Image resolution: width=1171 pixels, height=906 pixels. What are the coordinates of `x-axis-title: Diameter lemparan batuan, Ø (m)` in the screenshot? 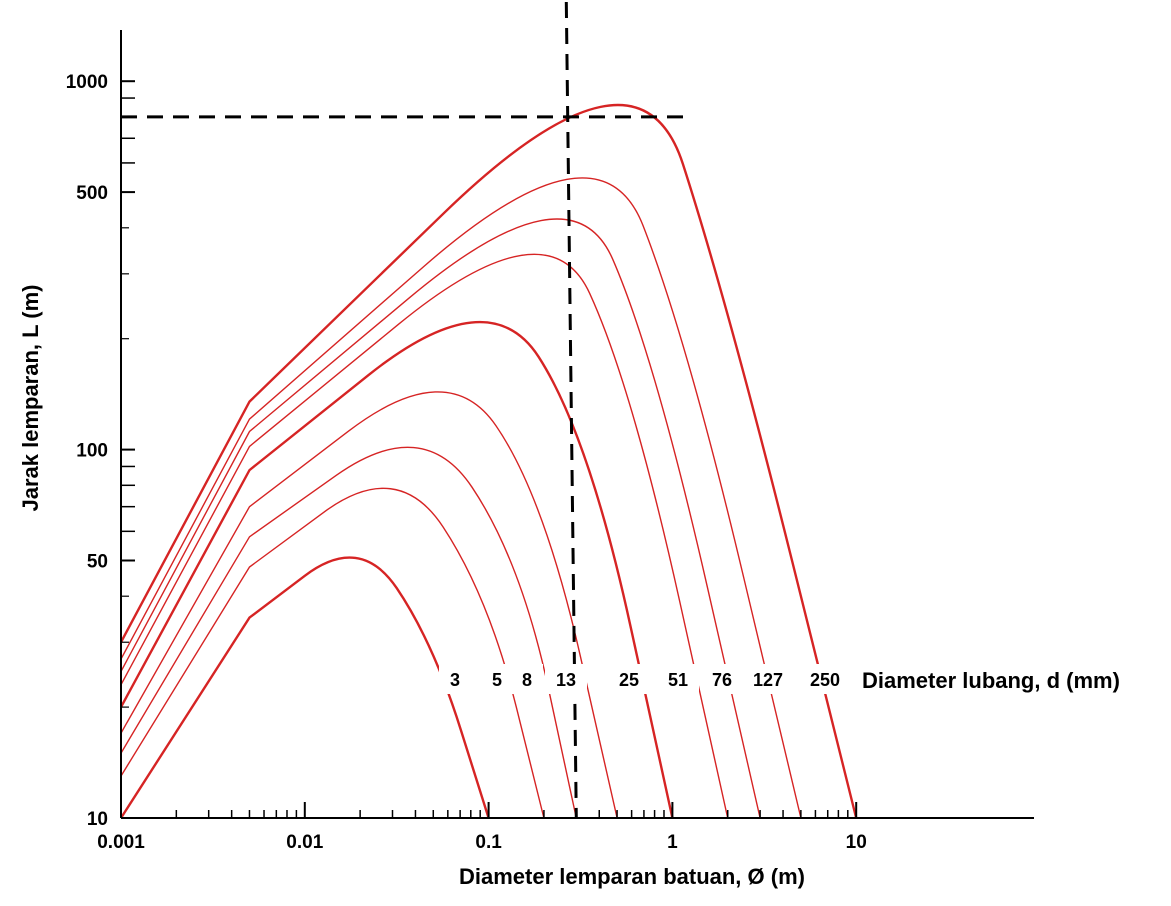 It's located at (632, 876).